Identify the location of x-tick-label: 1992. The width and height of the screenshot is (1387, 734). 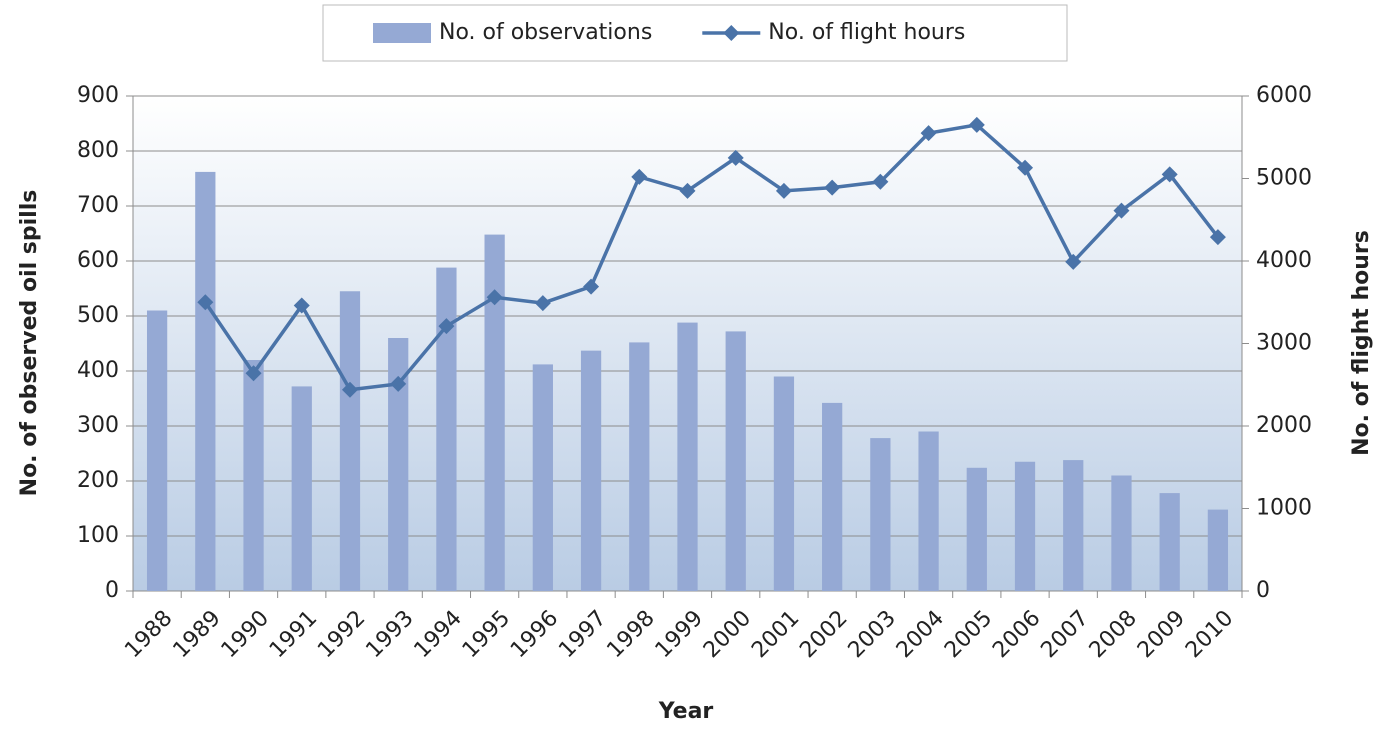
(341, 634).